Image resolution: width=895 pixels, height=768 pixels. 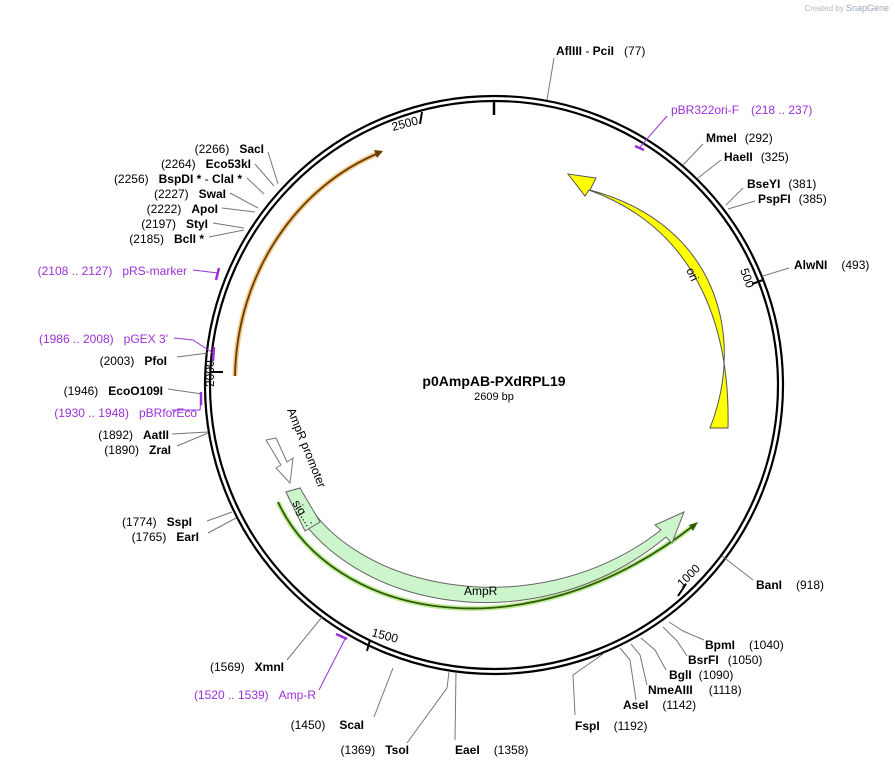 I want to click on site-bsrFI-pos: (1050), so click(x=745, y=660).